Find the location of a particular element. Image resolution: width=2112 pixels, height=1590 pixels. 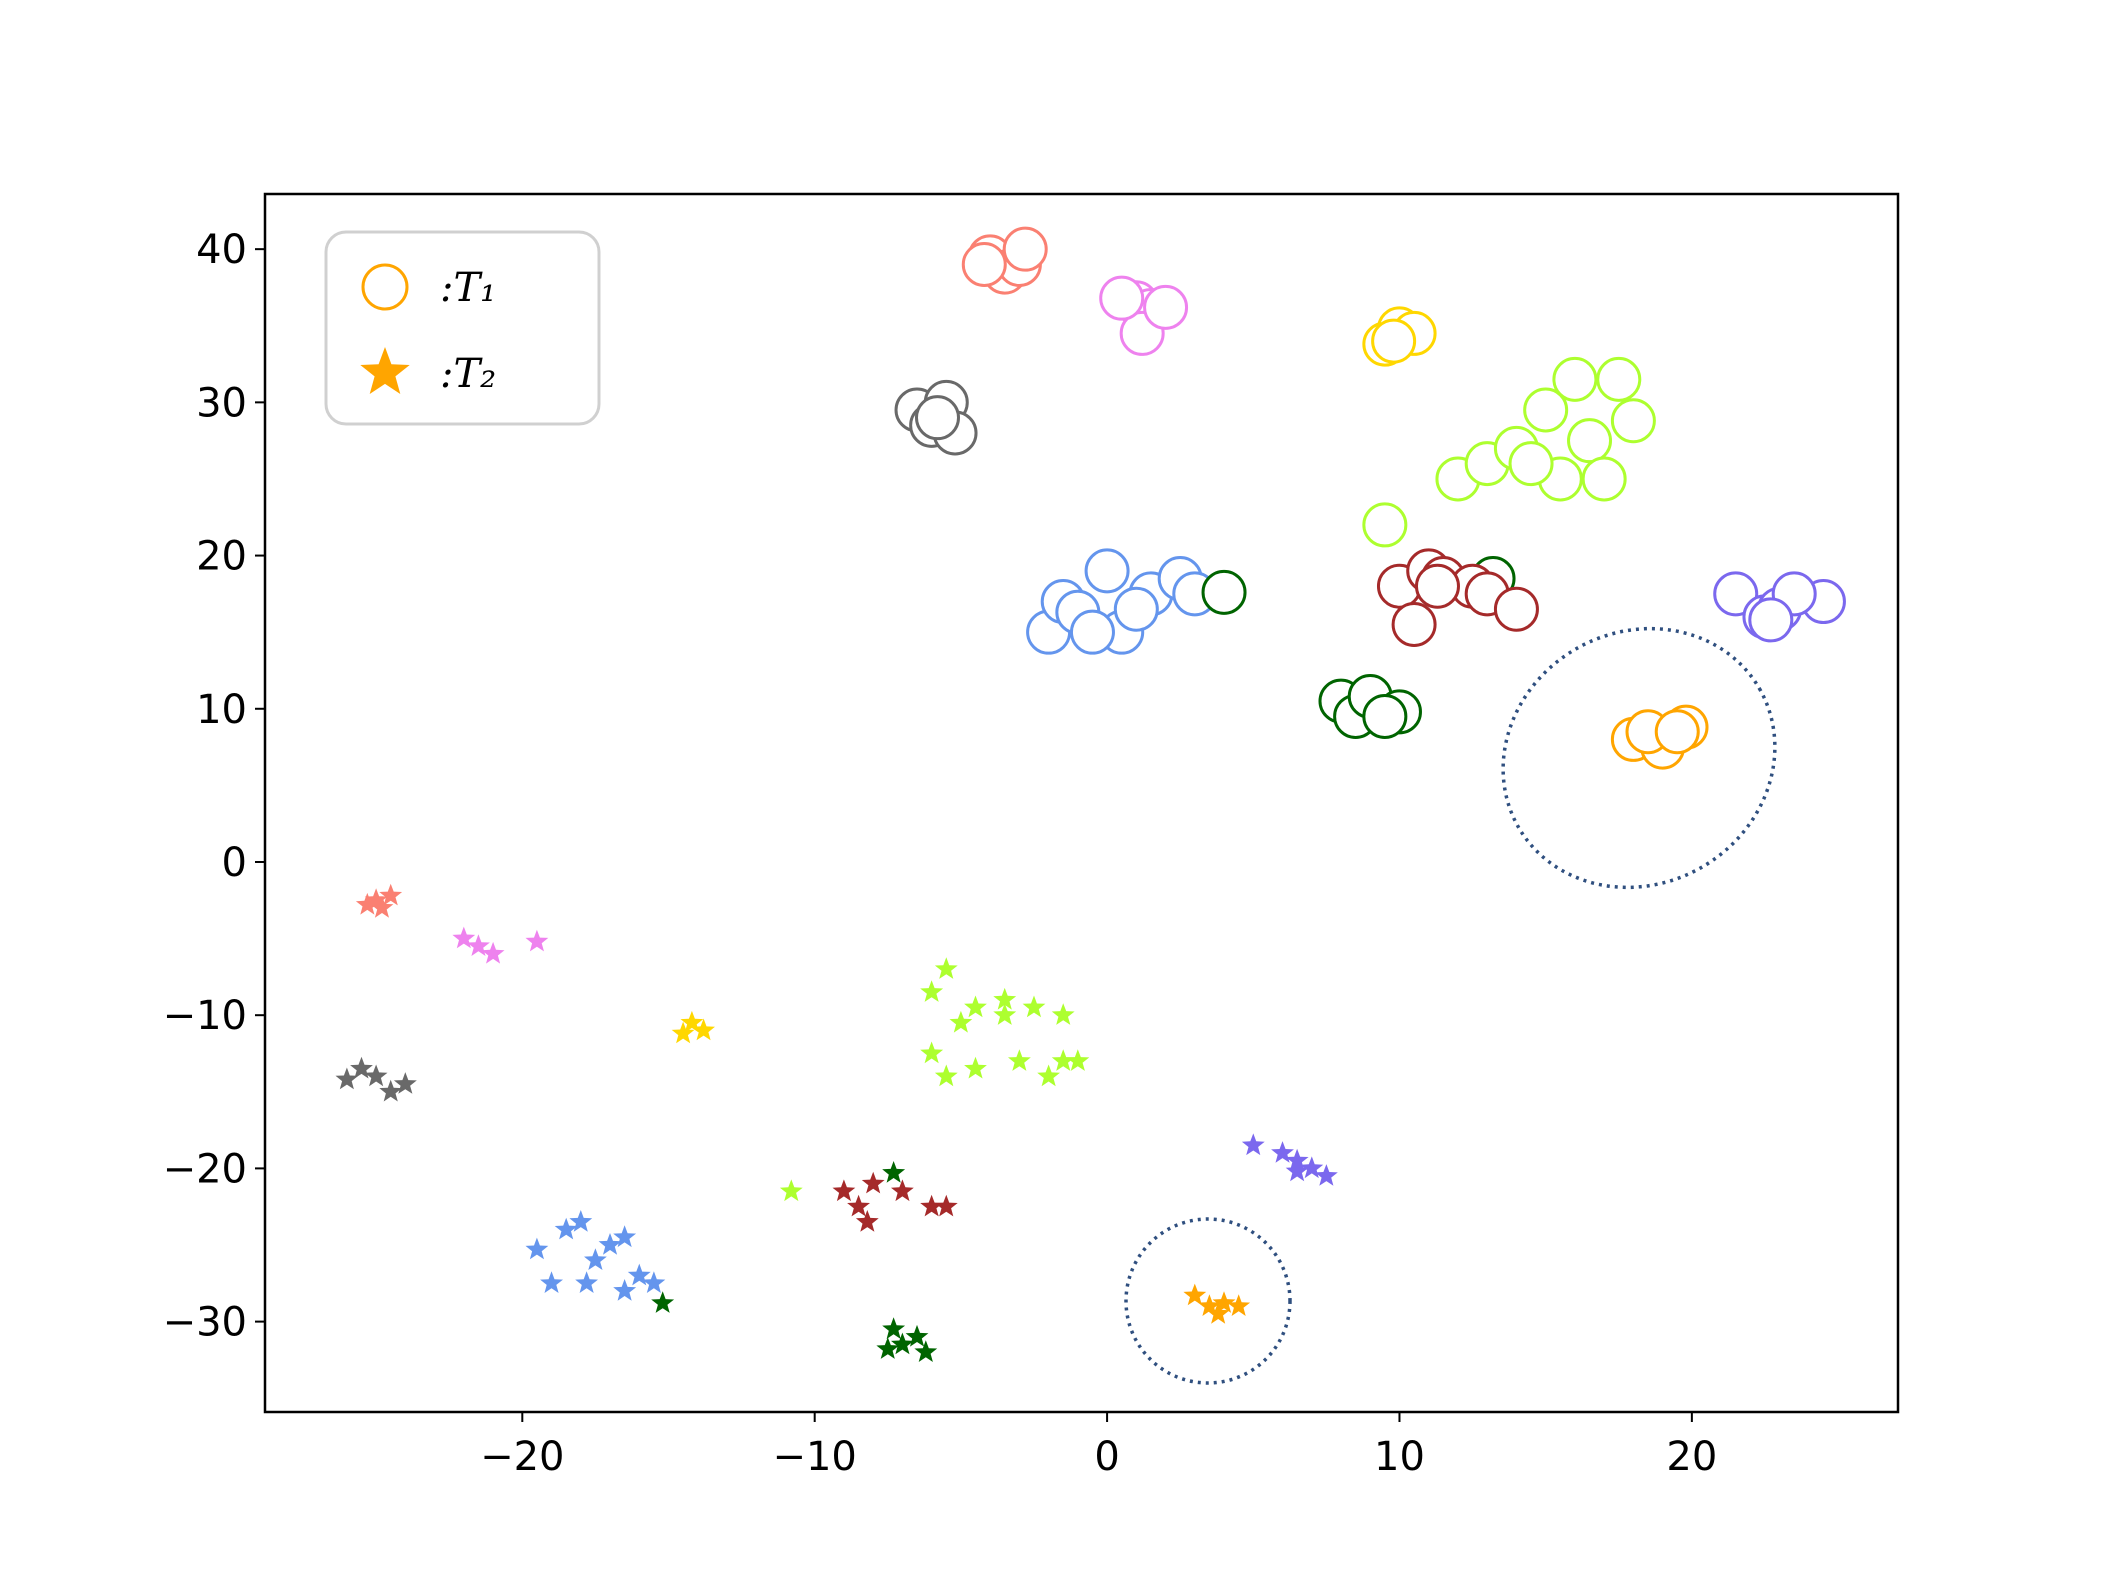

legend-label: :T₂ is located at coordinates (468, 374).